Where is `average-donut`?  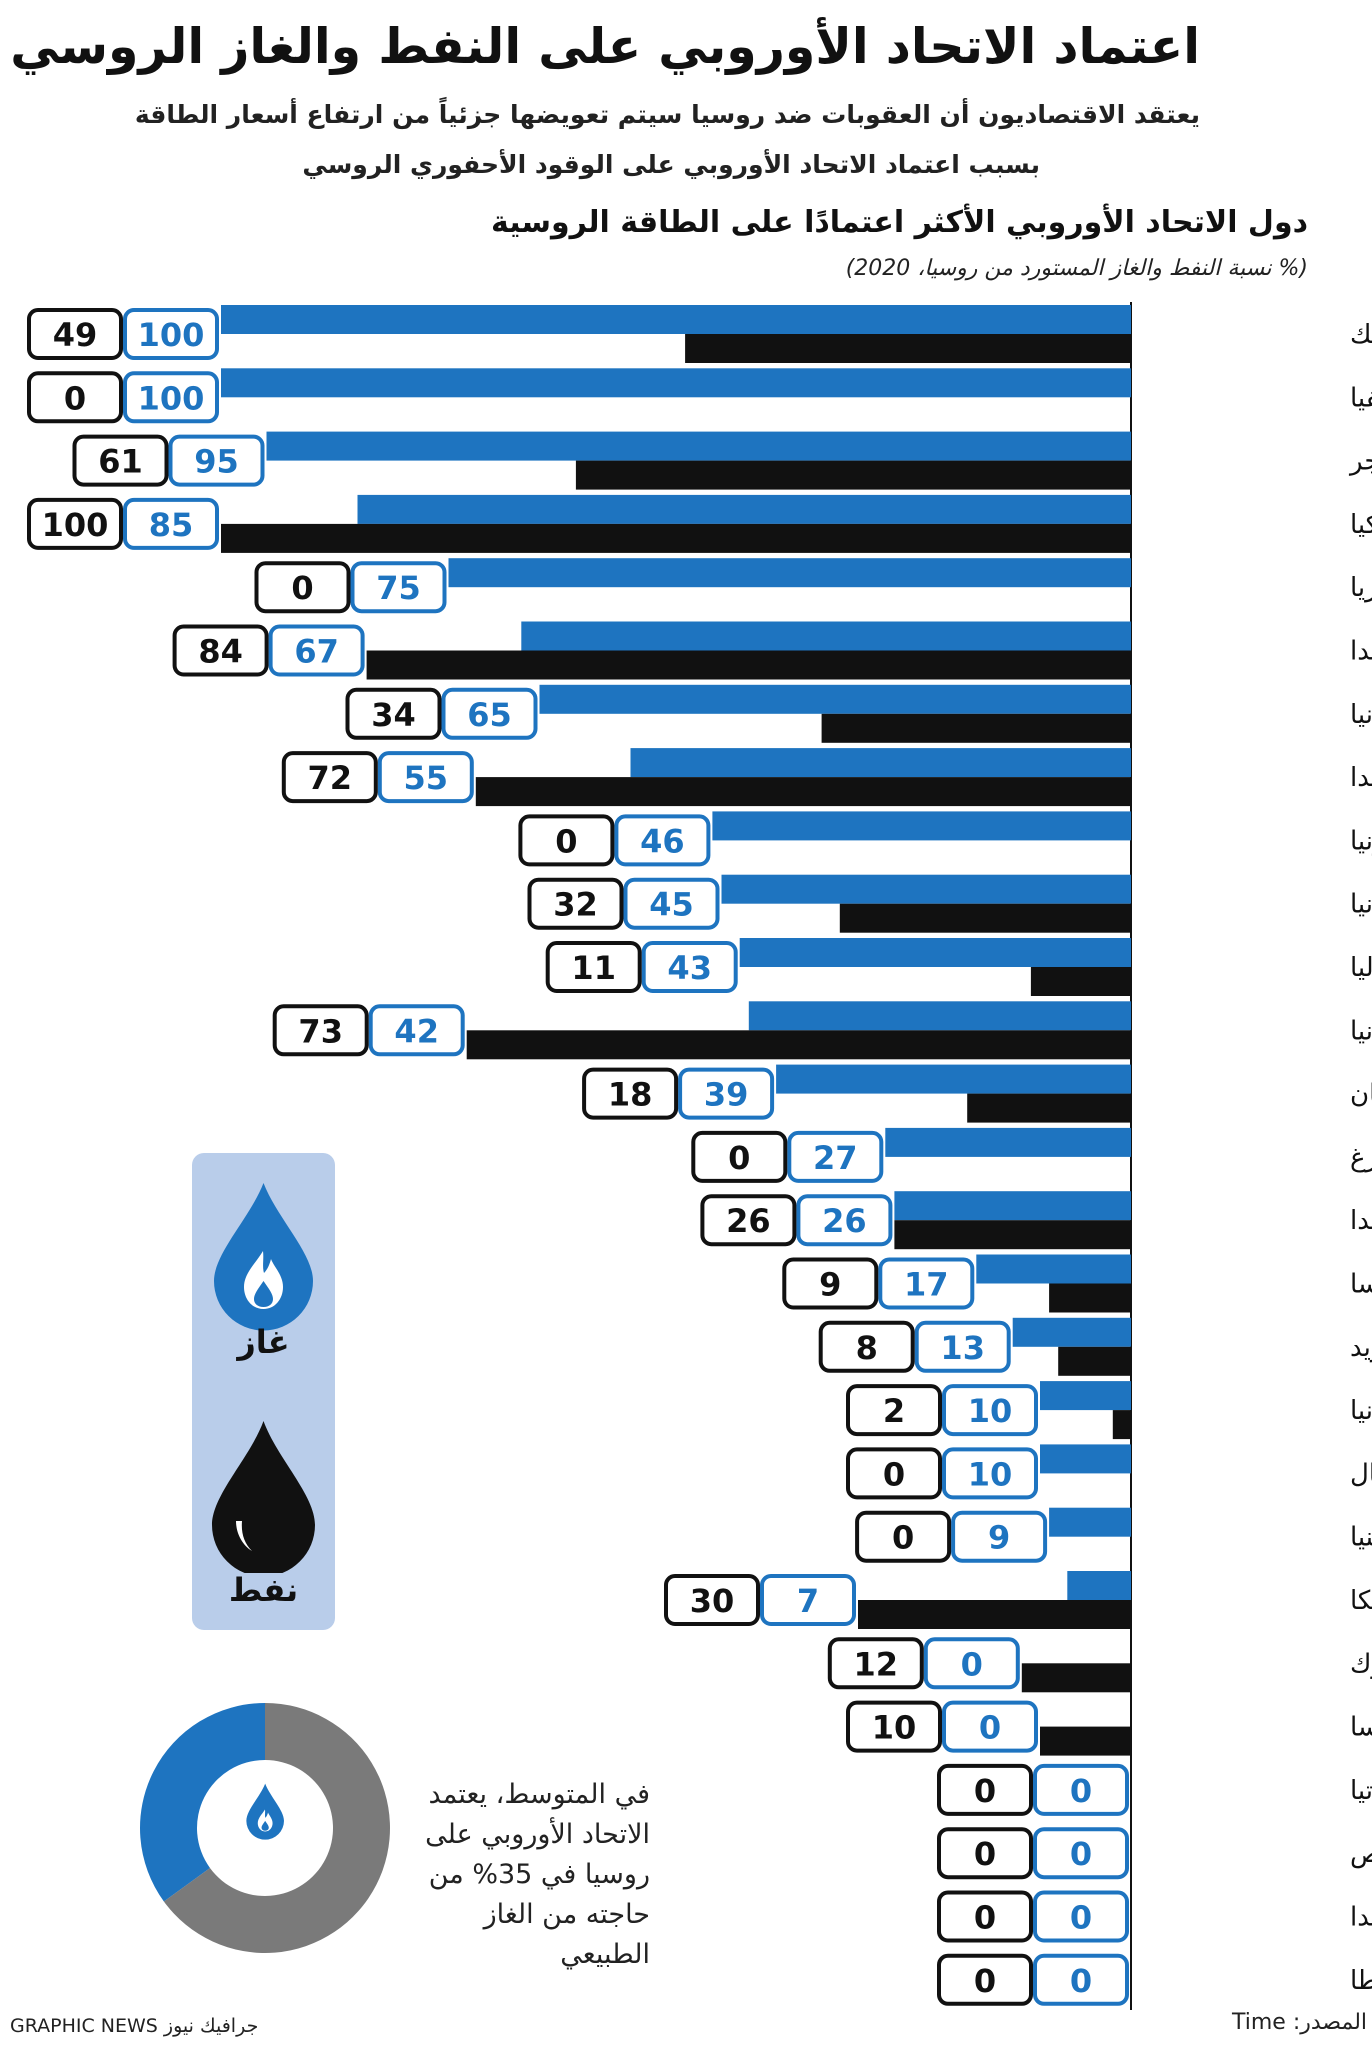
average-donut is located at coordinates (264, 1828).